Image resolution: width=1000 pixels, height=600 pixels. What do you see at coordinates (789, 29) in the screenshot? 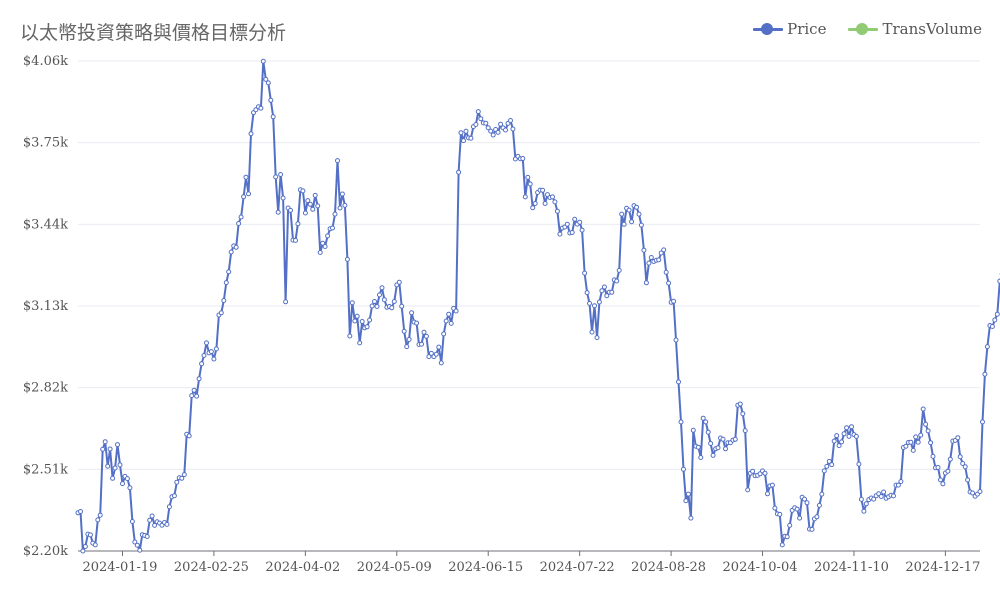
I see `legend-item-price: Price` at bounding box center [789, 29].